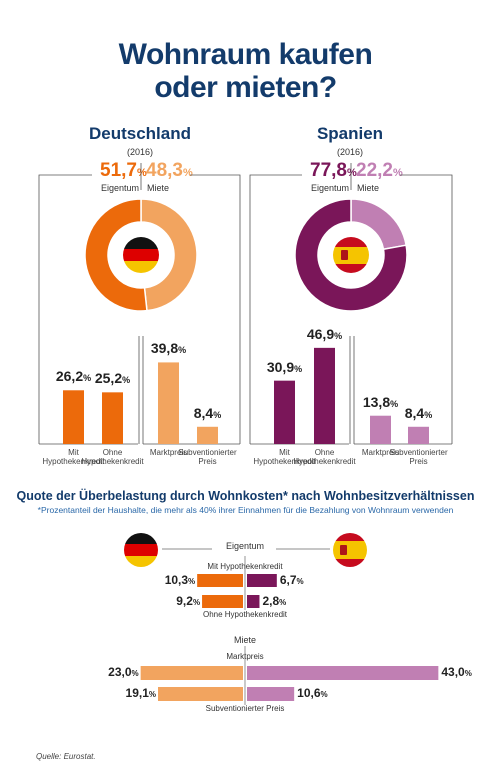 Image resolution: width=491 pixels, height=784 pixels. What do you see at coordinates (245, 54) in the screenshot?
I see `page-title-line1: Wohnraum kaufen` at bounding box center [245, 54].